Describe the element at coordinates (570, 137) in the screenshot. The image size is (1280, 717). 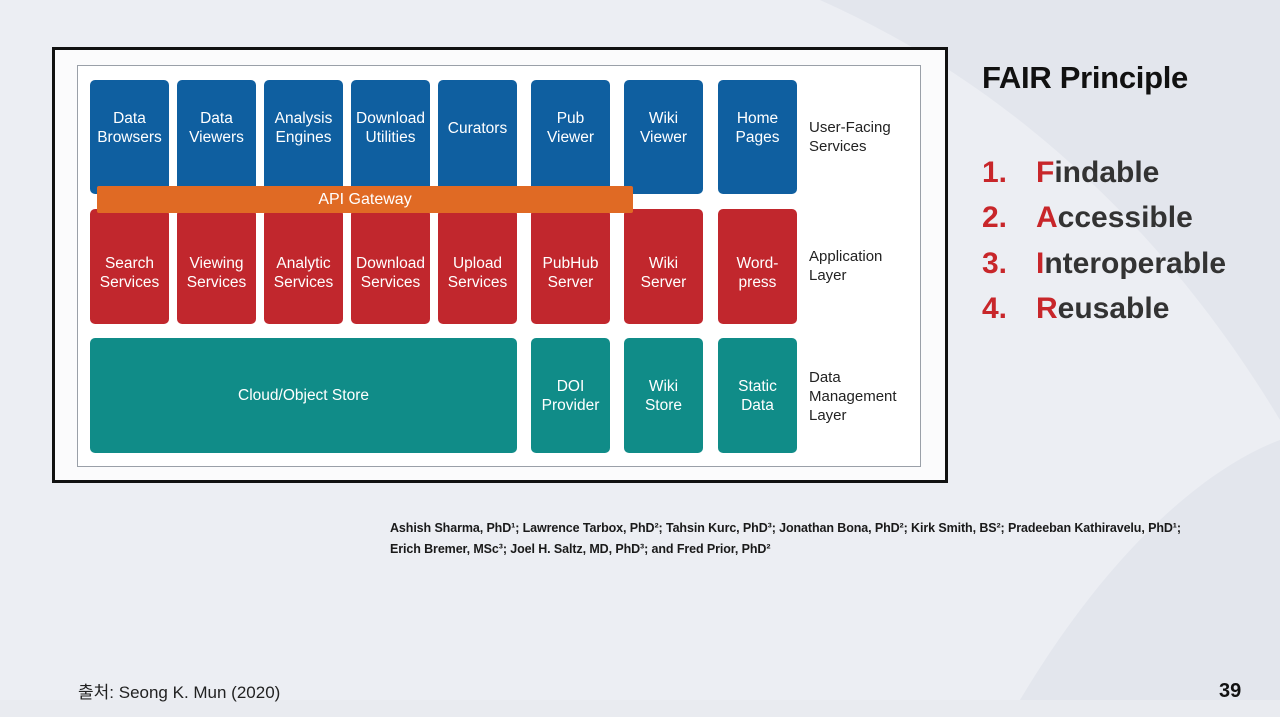
I see `box-pub-viewer: Pub Viewer` at that location.